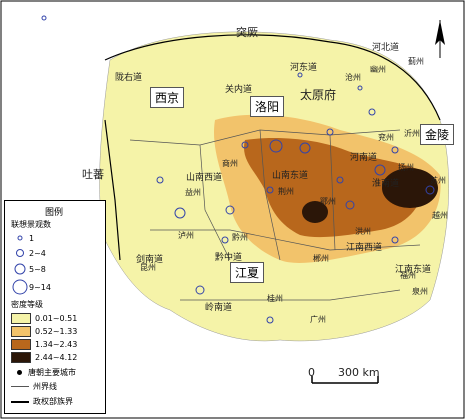 The height and width of the screenshot is (419, 465). Describe the element at coordinates (56, 318) in the screenshot. I see `legend-density-1-label: 0.01~0.51` at that location.